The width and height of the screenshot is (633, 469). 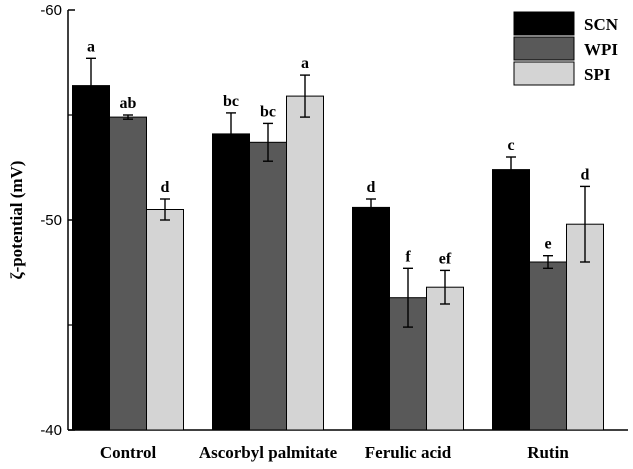 What do you see at coordinates (547, 244) in the screenshot?
I see `significance-label: e` at bounding box center [547, 244].